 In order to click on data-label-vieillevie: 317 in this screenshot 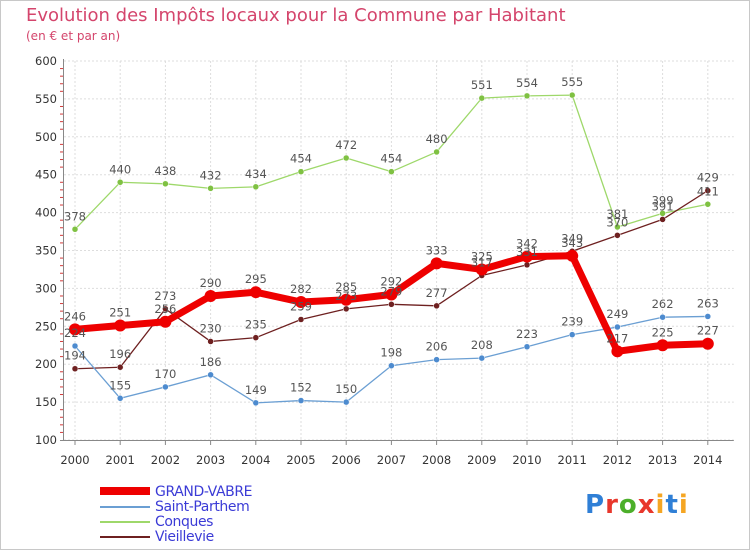, I will do `click(482, 263)`.